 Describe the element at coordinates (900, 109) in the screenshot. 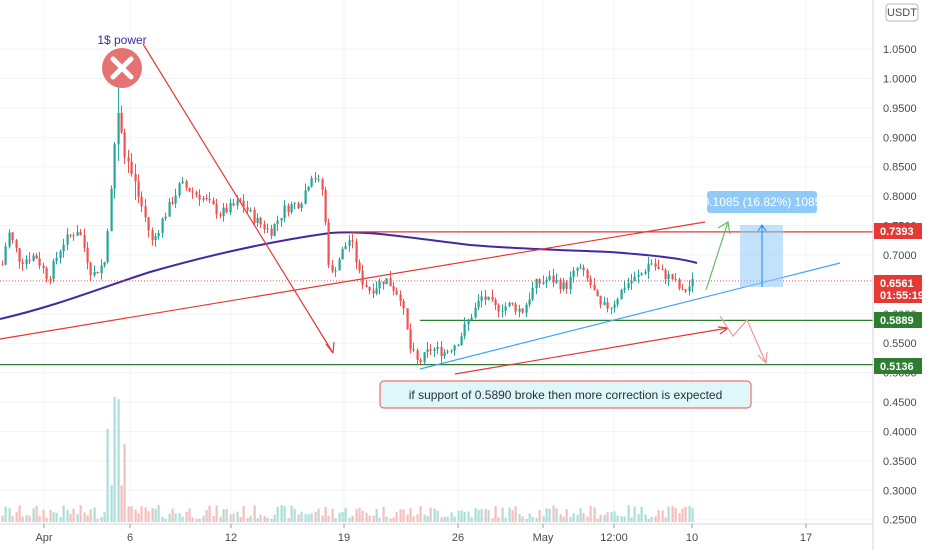

I see `price-tick-label: 0.9500` at that location.